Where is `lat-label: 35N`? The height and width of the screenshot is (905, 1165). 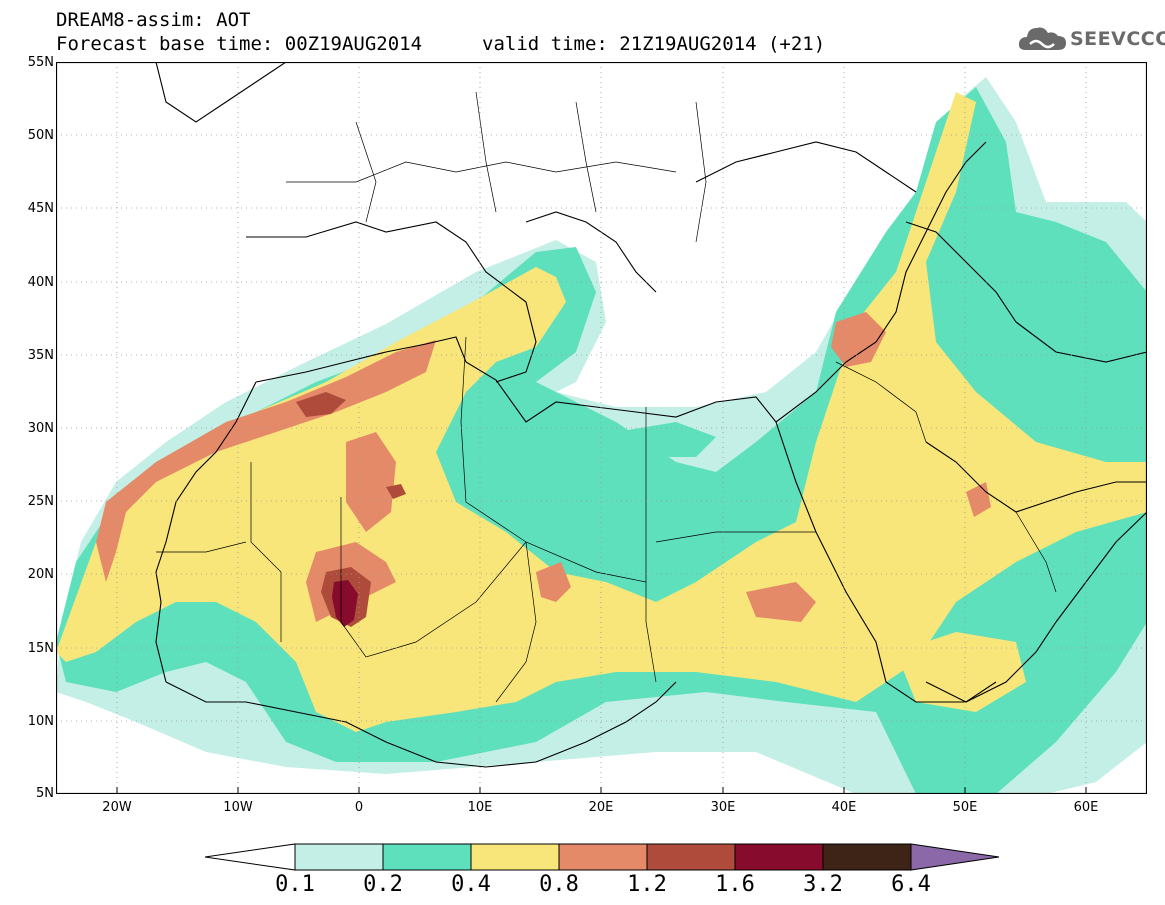
lat-label: 35N is located at coordinates (40, 355).